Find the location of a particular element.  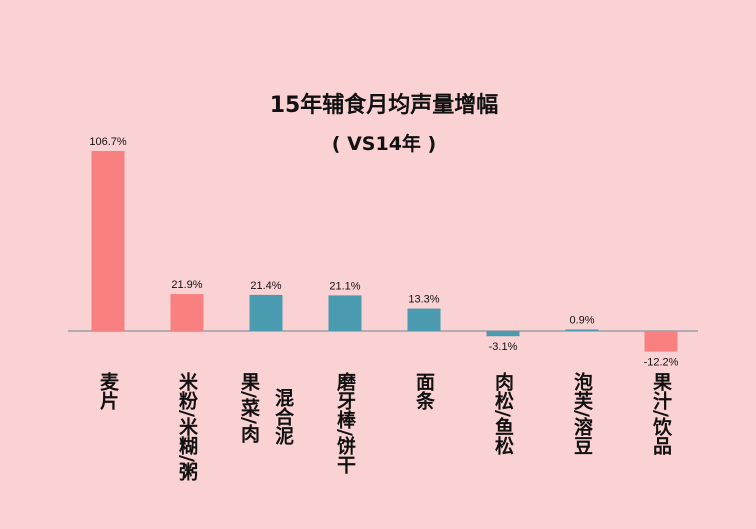

category-label-4: 面条 is located at coordinates (424, 391).